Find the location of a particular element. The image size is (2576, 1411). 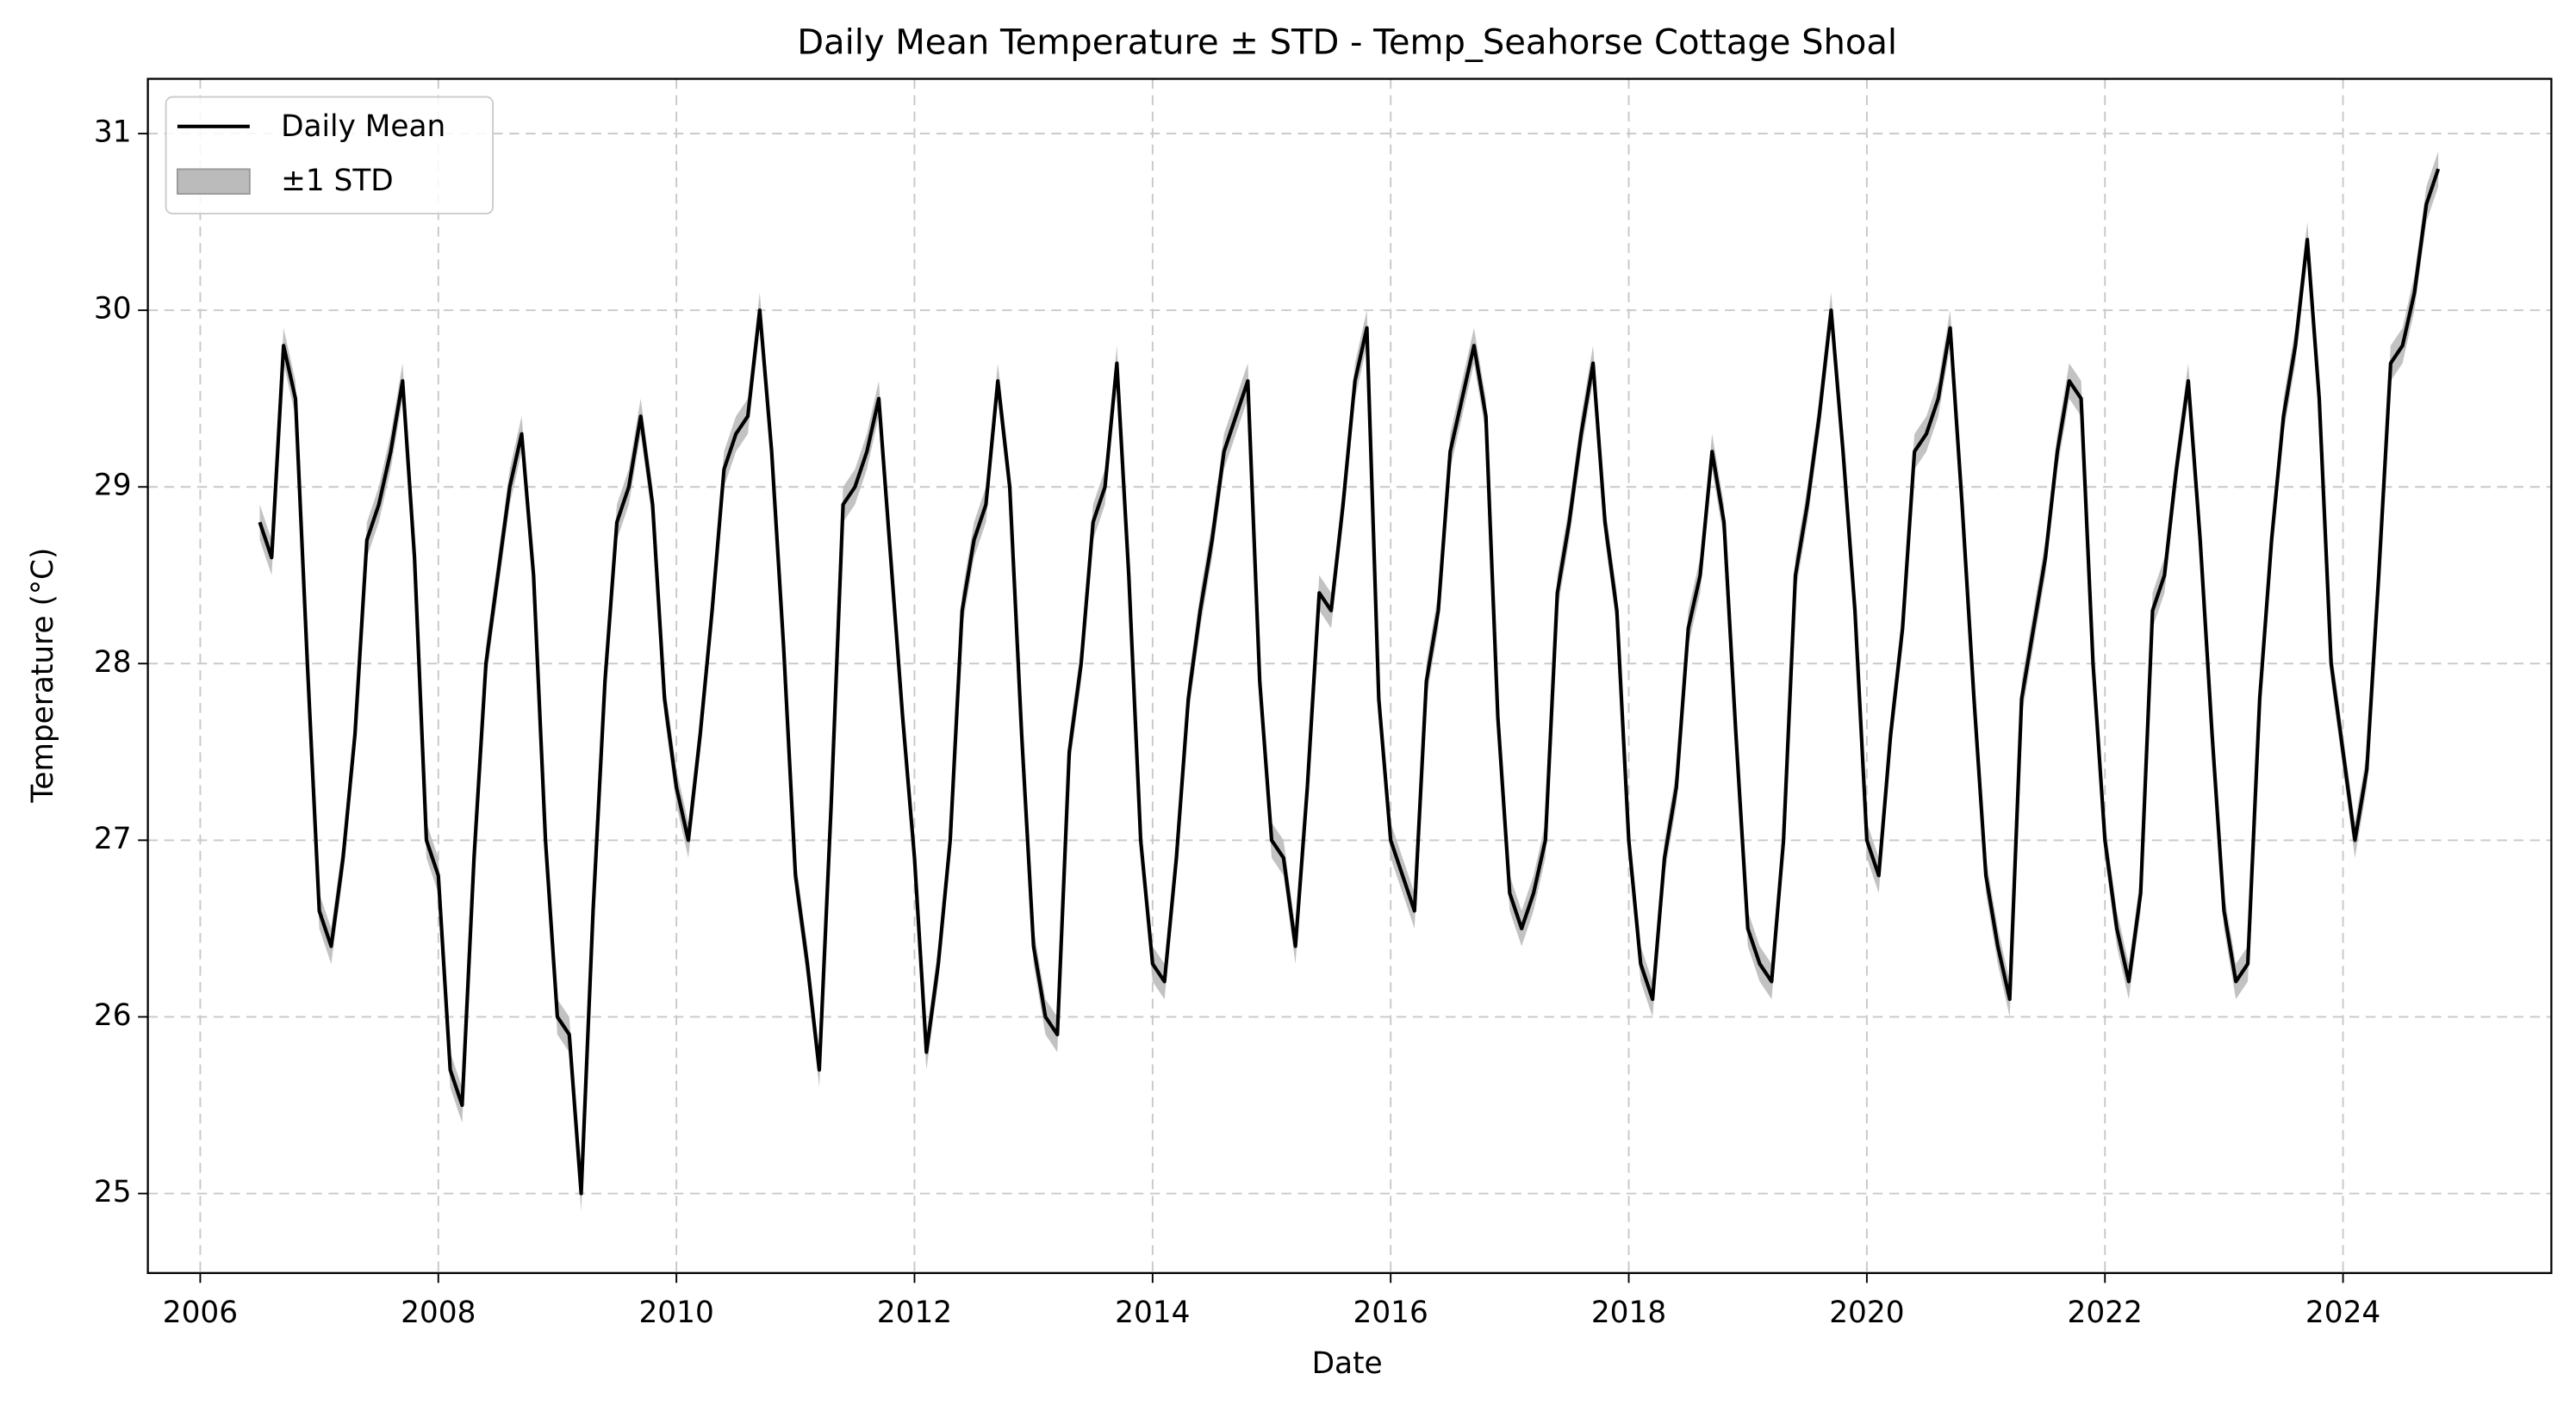

y-tick-label: 31 is located at coordinates (113, 132).